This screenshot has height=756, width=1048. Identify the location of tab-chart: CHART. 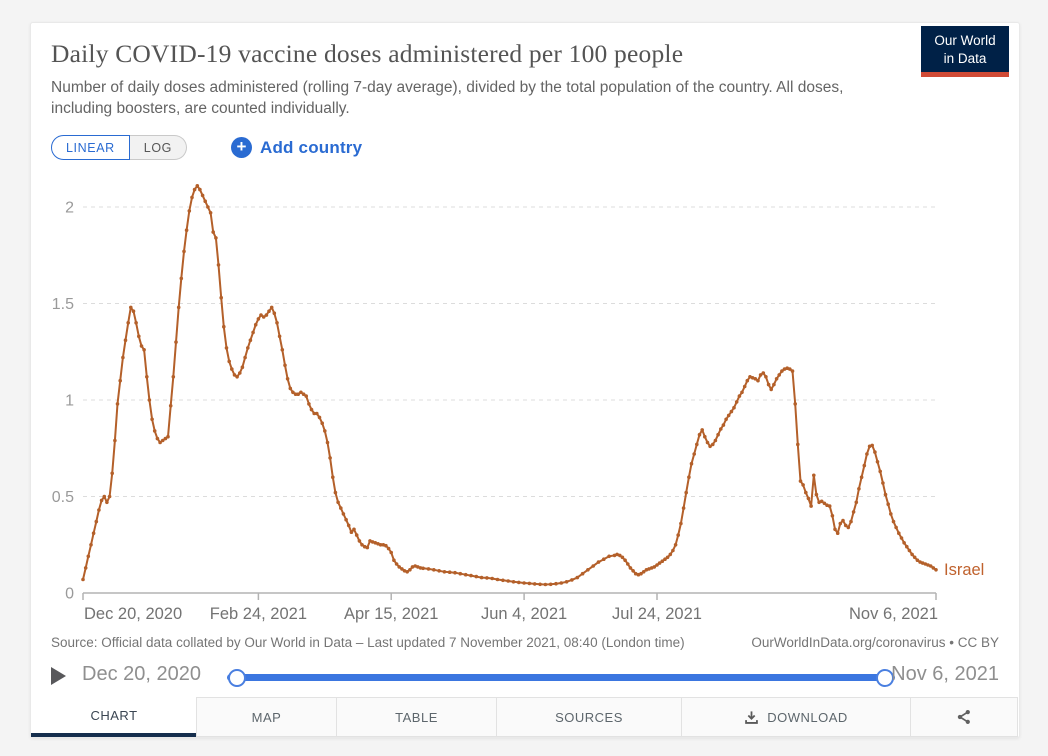
(114, 717).